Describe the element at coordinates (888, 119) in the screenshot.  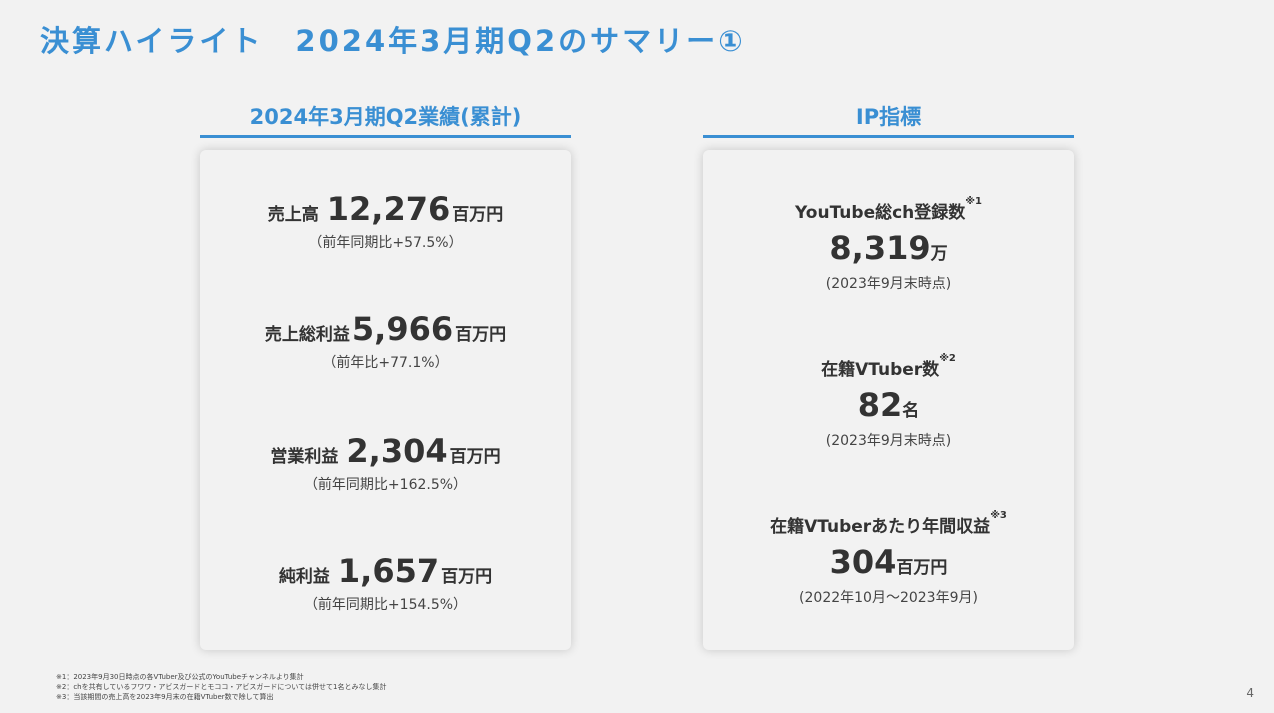
I see `right-panel-heading: IP指標` at that location.